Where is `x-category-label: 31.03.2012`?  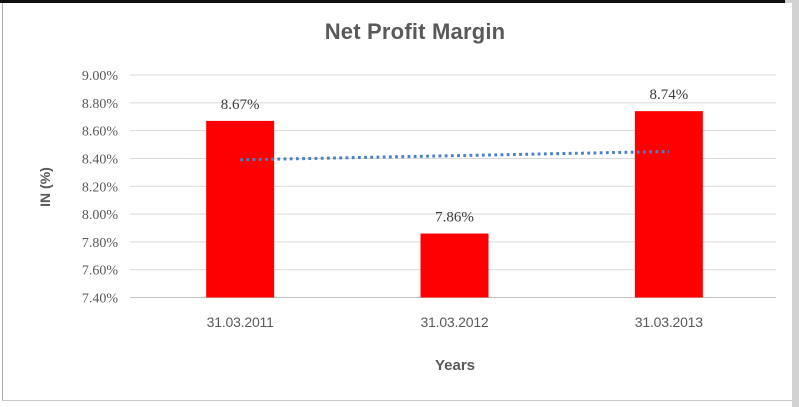 x-category-label: 31.03.2012 is located at coordinates (454, 322).